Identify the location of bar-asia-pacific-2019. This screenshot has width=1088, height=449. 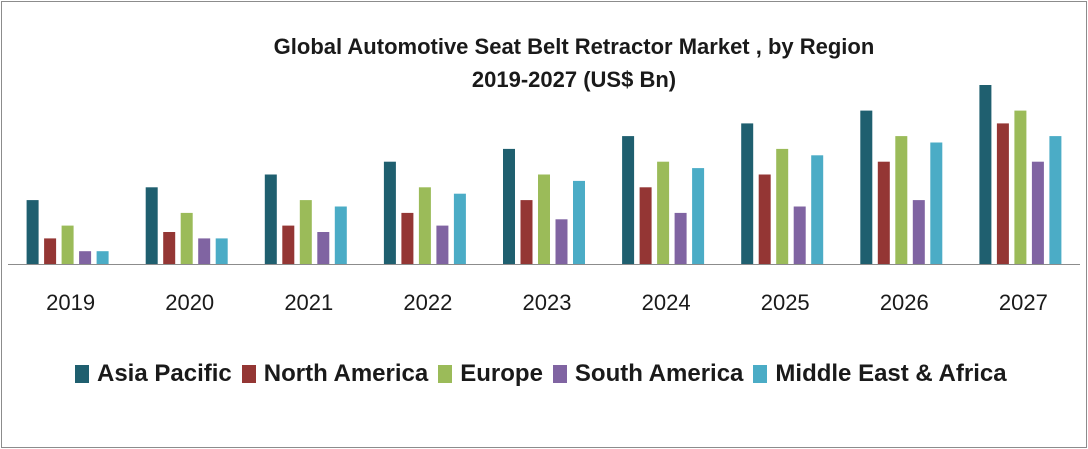
(32, 232).